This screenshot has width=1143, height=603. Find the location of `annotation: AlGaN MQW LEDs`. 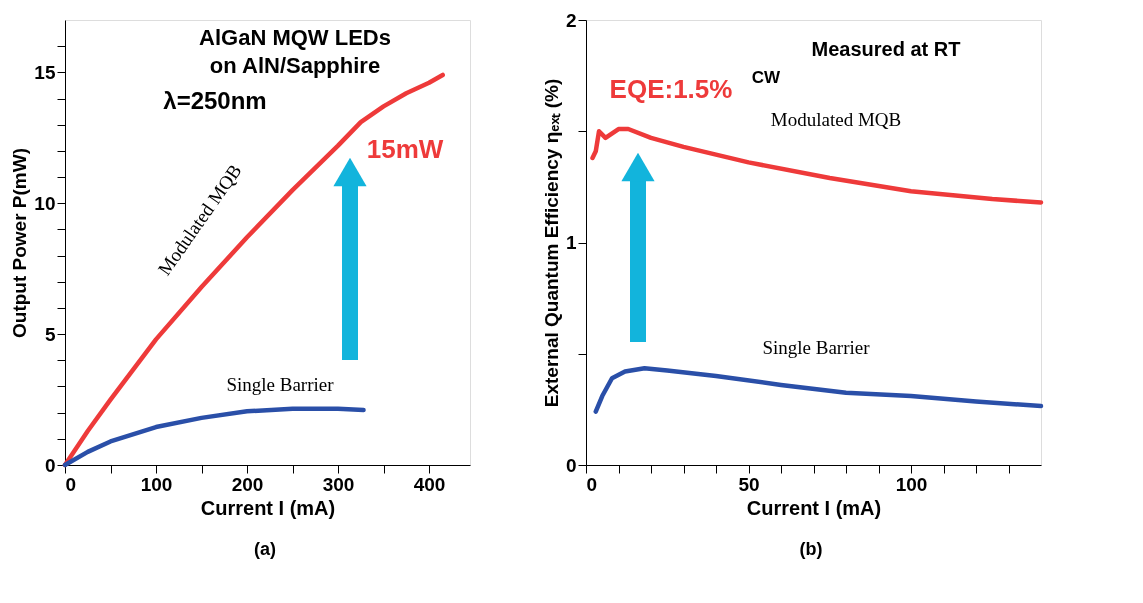

annotation: AlGaN MQW LEDs is located at coordinates (295, 37).